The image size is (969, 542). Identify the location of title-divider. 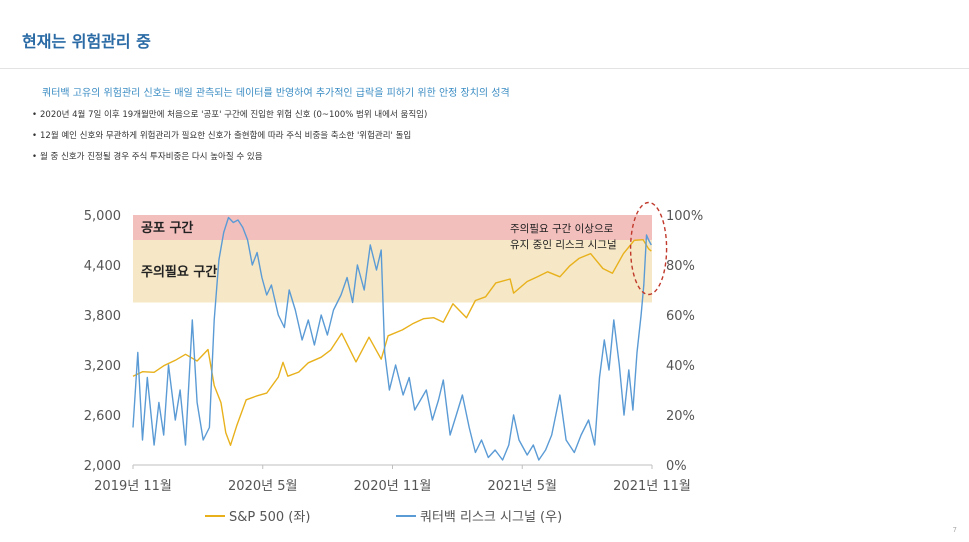
(484, 68).